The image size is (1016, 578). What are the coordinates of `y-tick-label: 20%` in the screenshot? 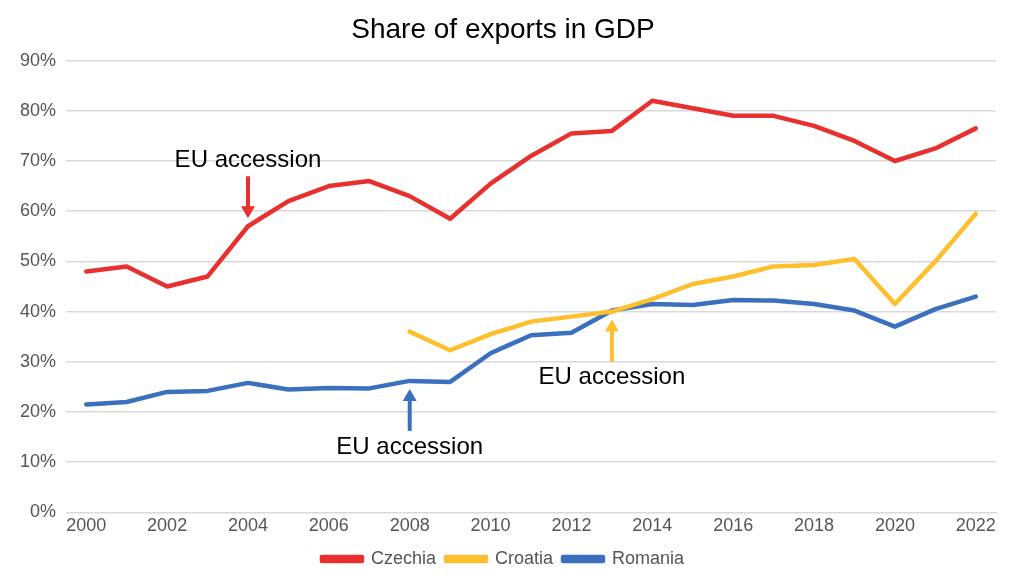 It's located at (38, 410).